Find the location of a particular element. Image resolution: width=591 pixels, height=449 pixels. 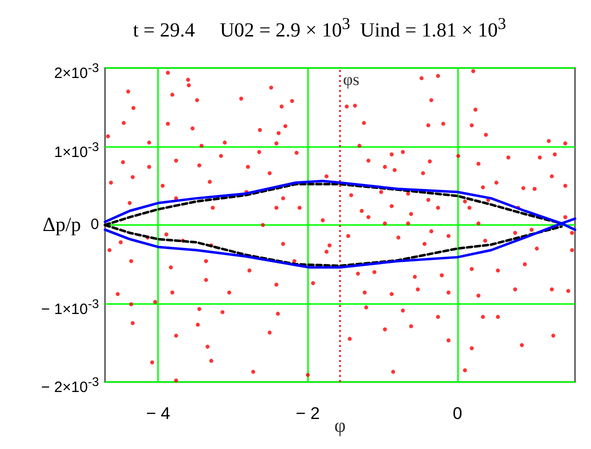

y-tick-label: 0 is located at coordinates (94, 225).